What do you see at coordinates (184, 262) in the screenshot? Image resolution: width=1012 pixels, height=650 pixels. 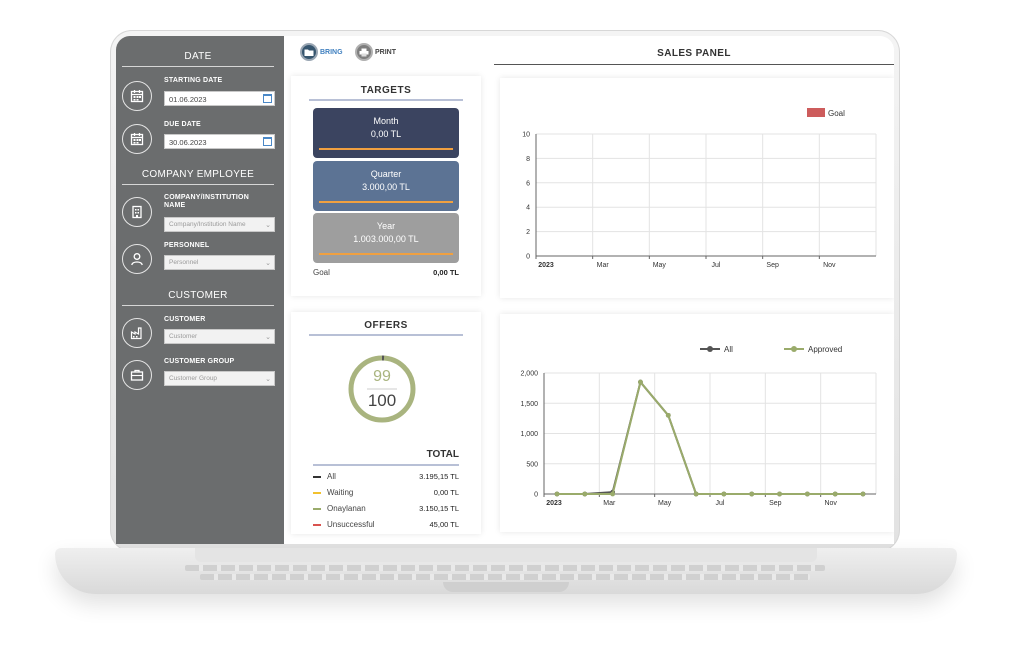 I see `personnel-select-placeholder: Personnel` at bounding box center [184, 262].